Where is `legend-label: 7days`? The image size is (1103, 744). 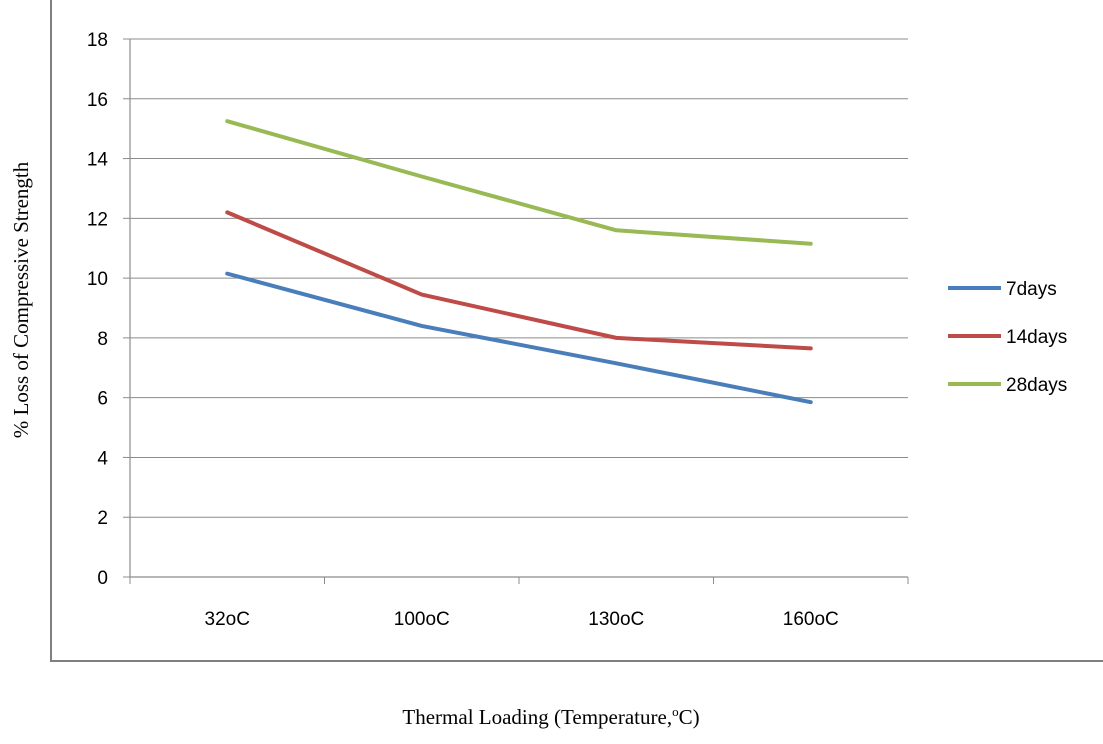 legend-label: 7days is located at coordinates (1031, 289).